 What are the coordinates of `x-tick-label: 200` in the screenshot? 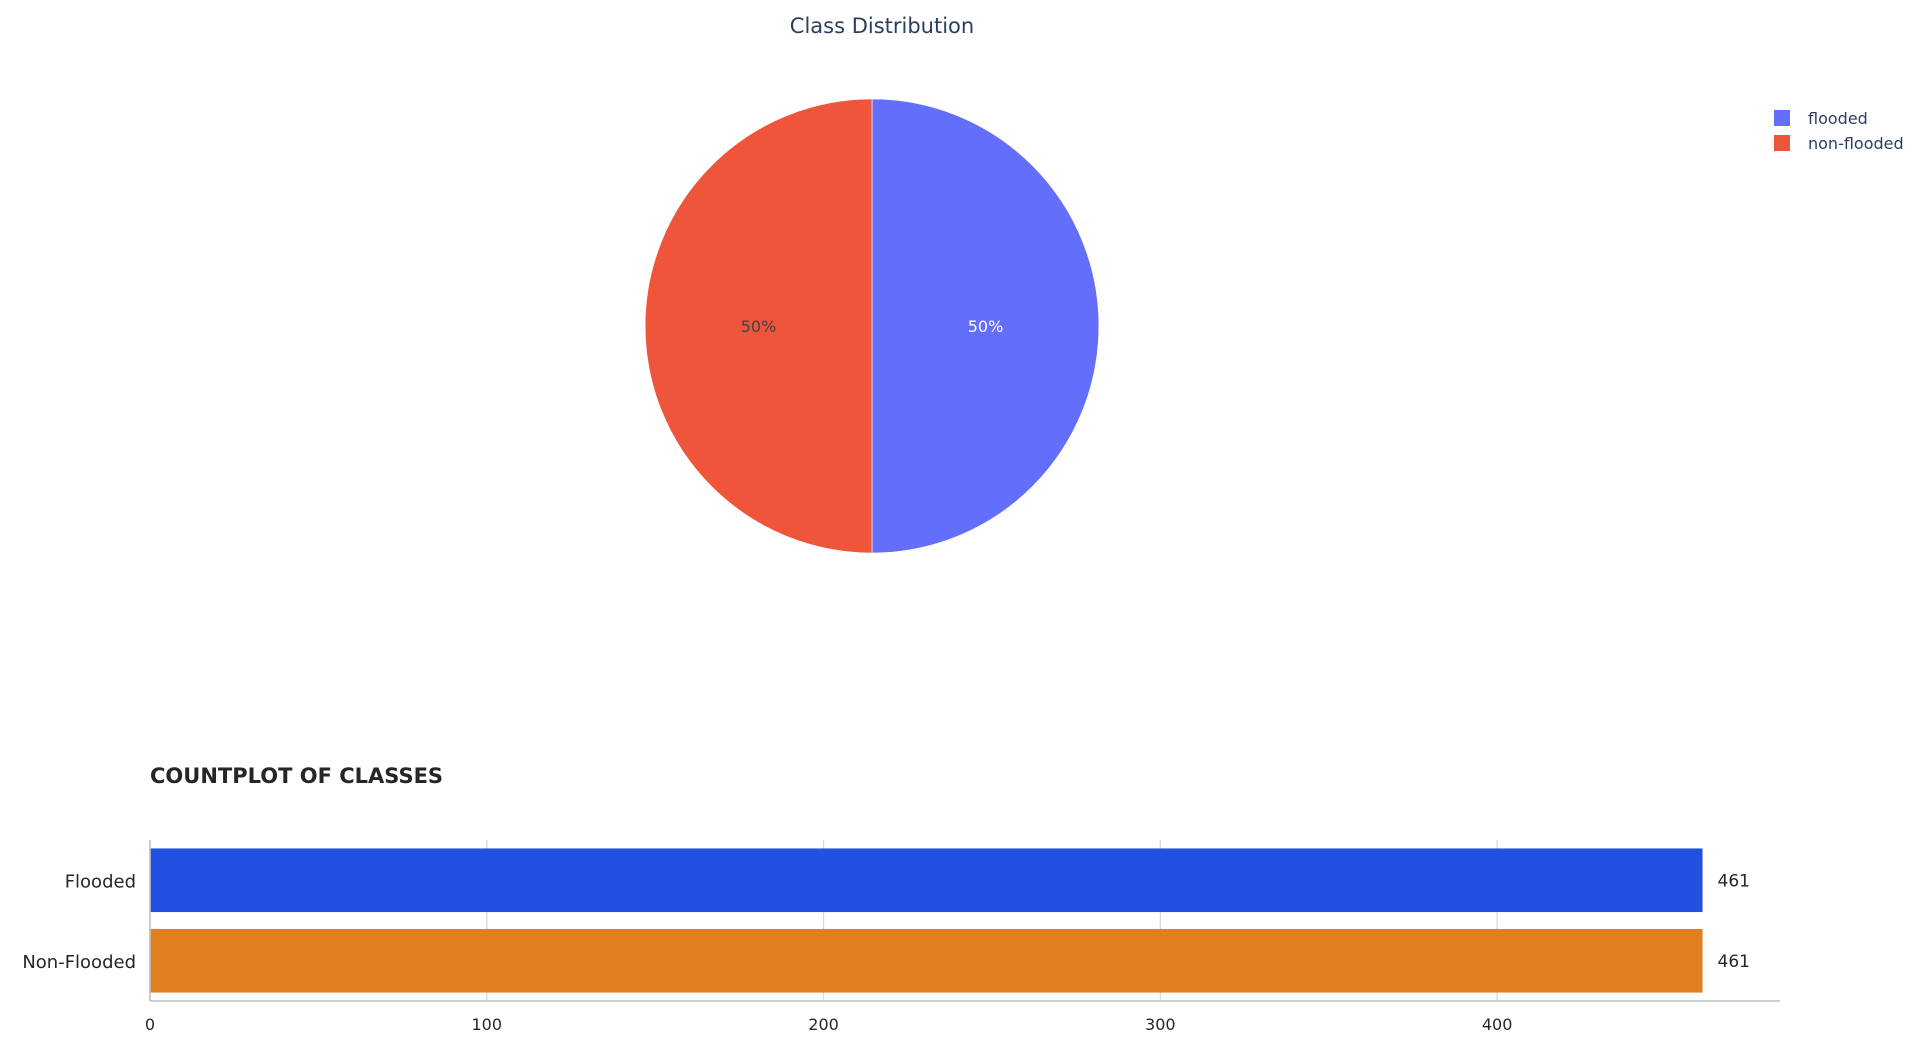 It's located at (823, 1024).